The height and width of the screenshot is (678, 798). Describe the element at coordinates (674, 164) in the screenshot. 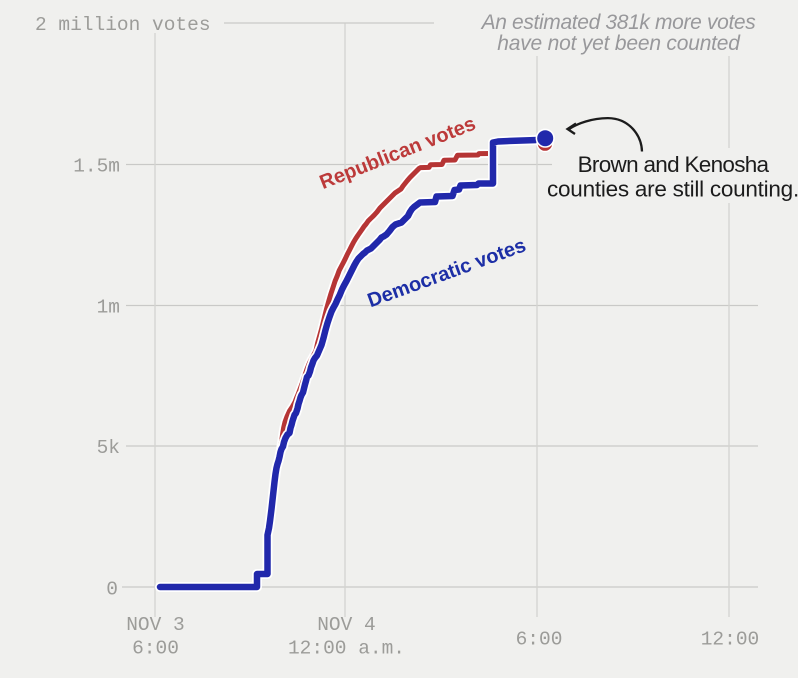

I see `svg-text: Brown and Kenosha` at that location.